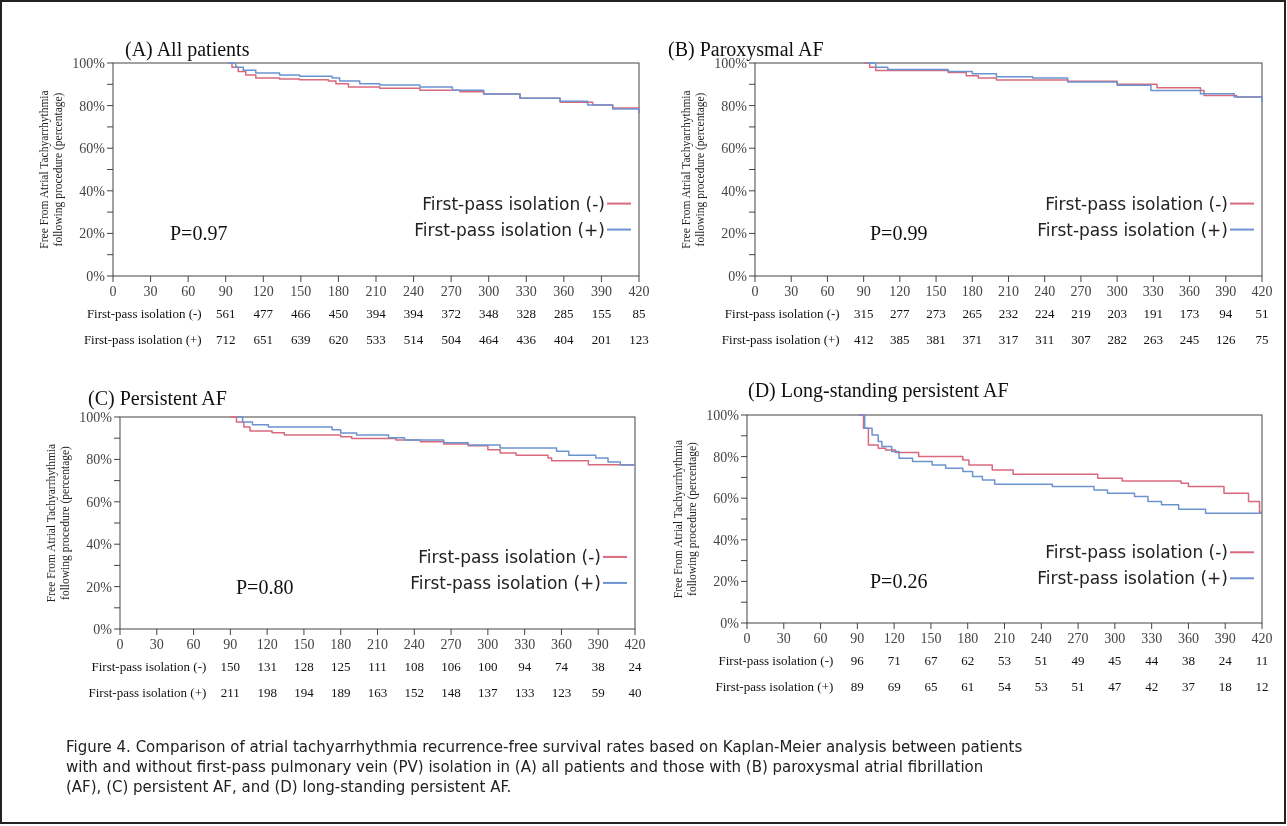 The image size is (1287, 826). I want to click on text: 639, so click(301, 339).